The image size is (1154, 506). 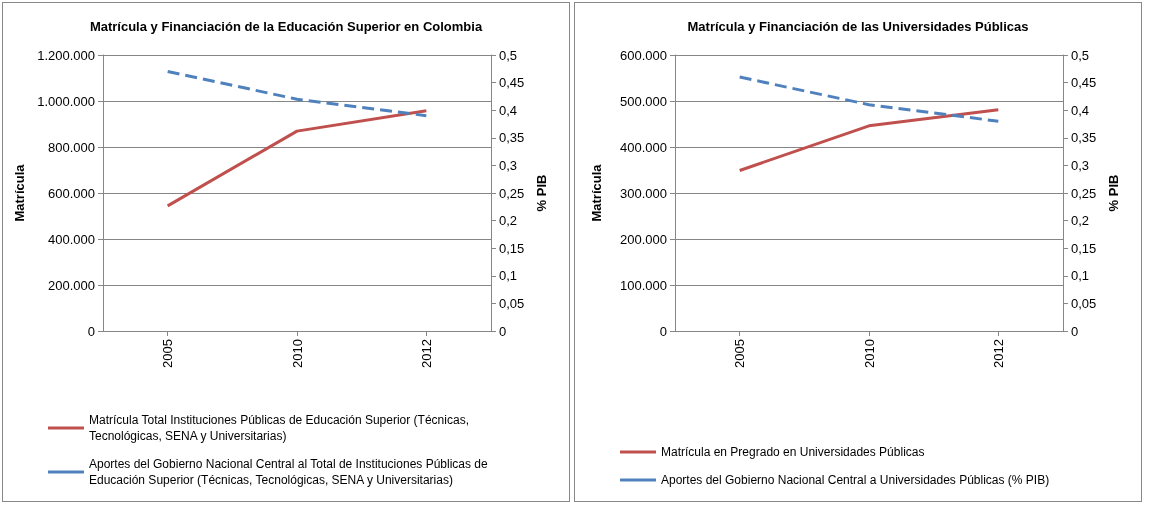 What do you see at coordinates (286, 26) in the screenshot?
I see `chart-title: Matrícula y Financiación de la Educación Superior en Colombia` at bounding box center [286, 26].